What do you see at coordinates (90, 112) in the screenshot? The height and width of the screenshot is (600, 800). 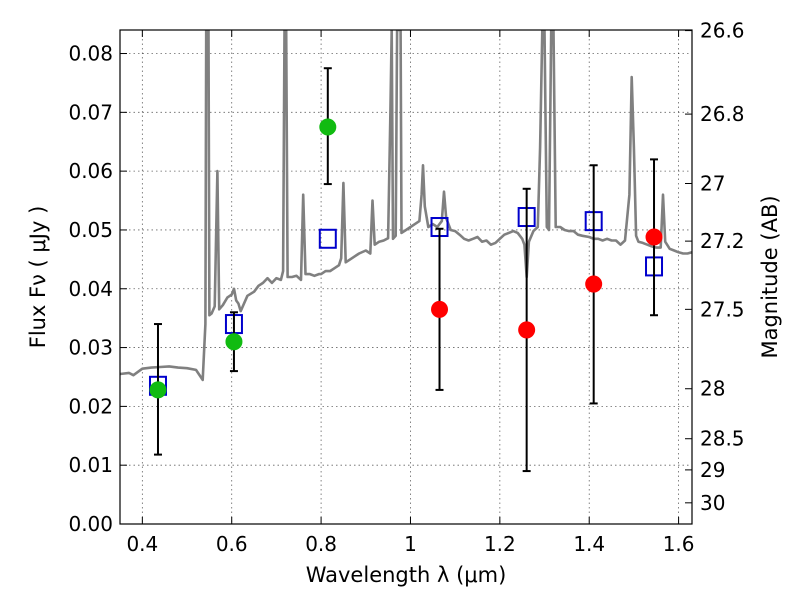 I see `y-tick-label: 0.07` at bounding box center [90, 112].